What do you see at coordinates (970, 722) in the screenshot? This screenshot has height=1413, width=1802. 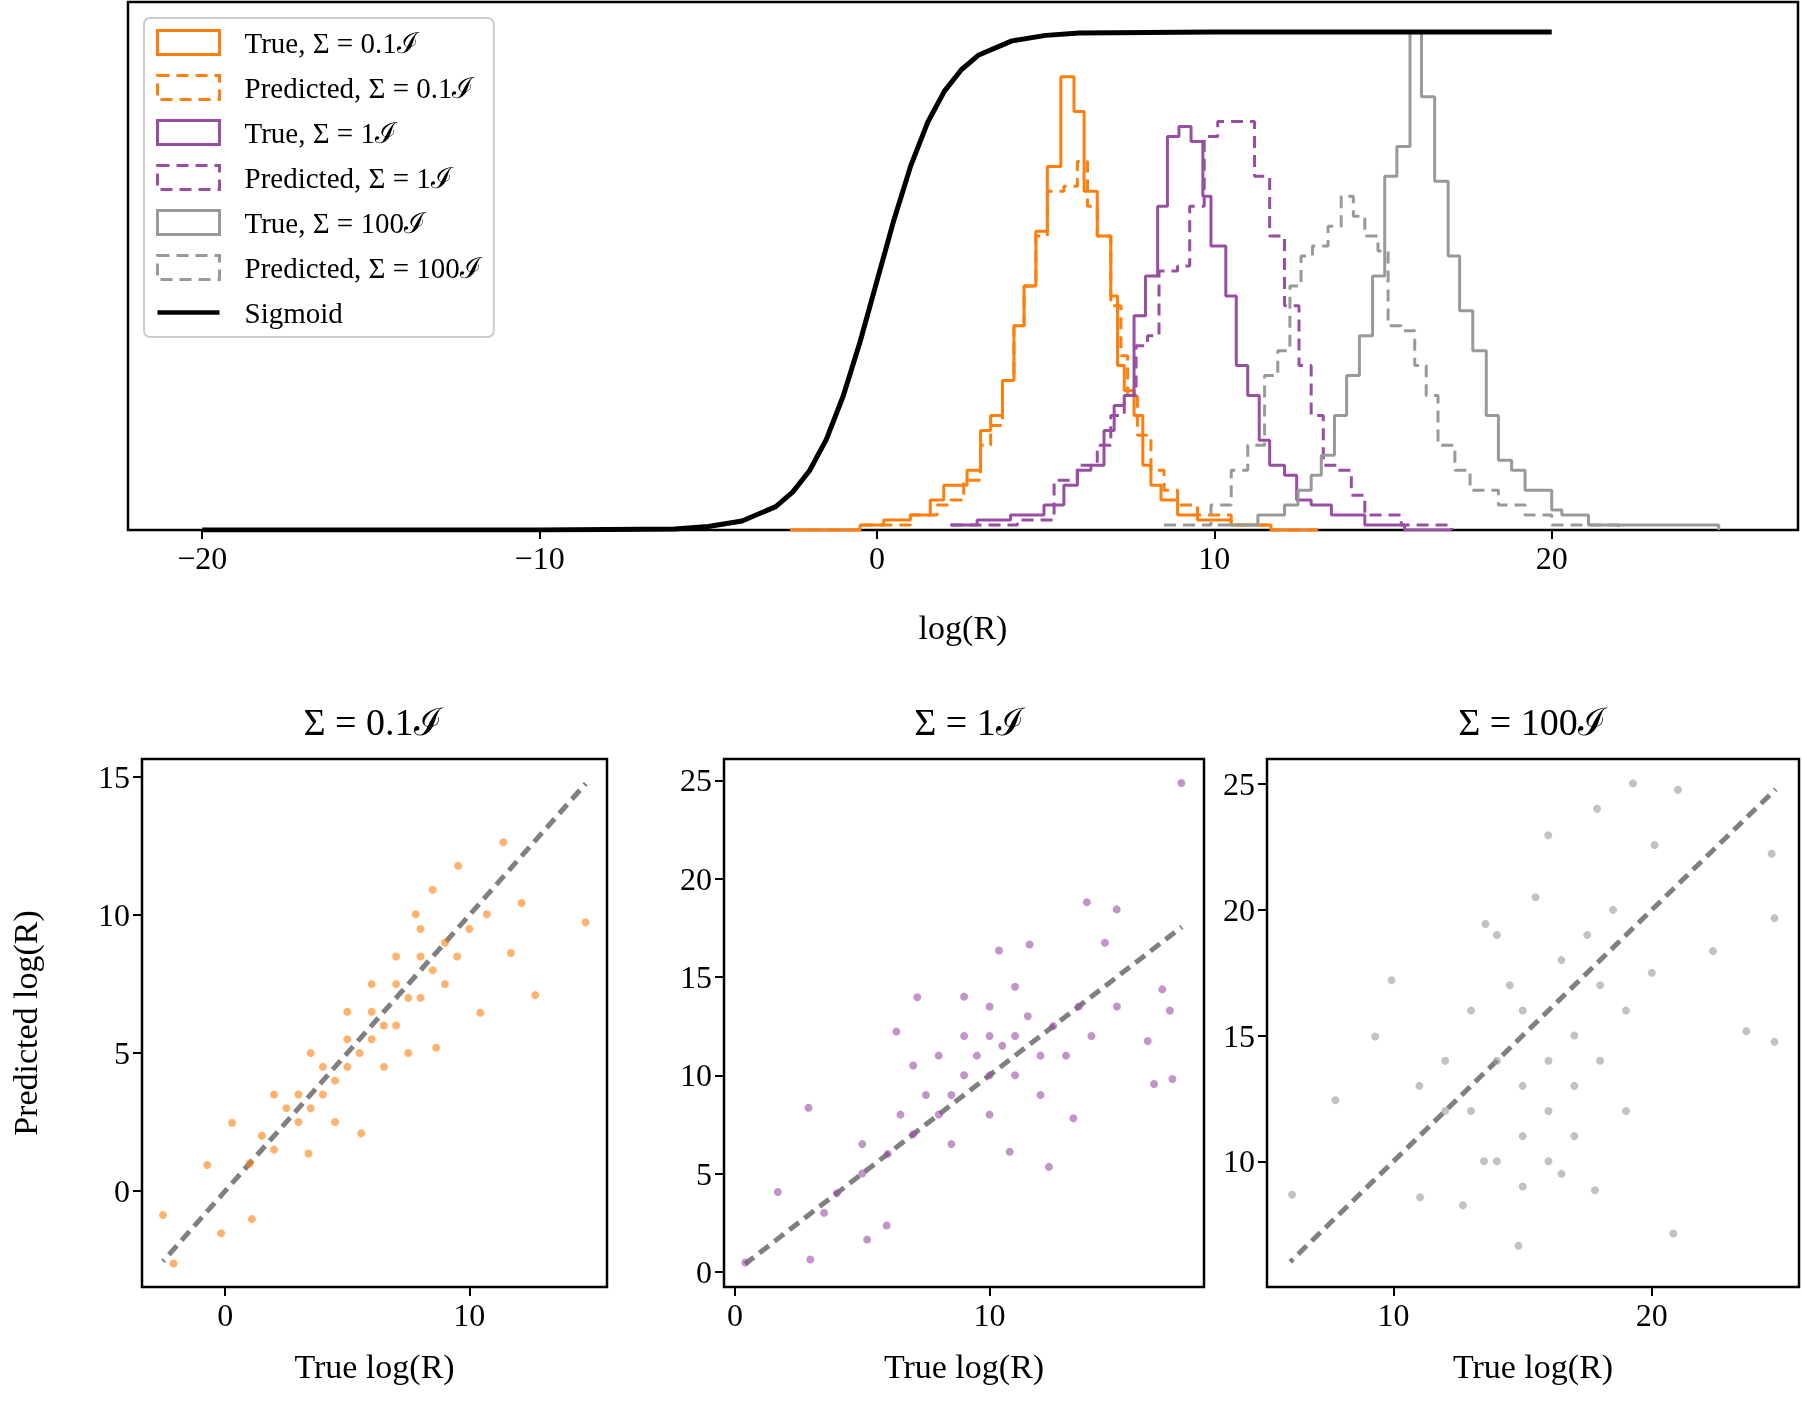 I see `chart-title: Σ = 1ℐ` at bounding box center [970, 722].